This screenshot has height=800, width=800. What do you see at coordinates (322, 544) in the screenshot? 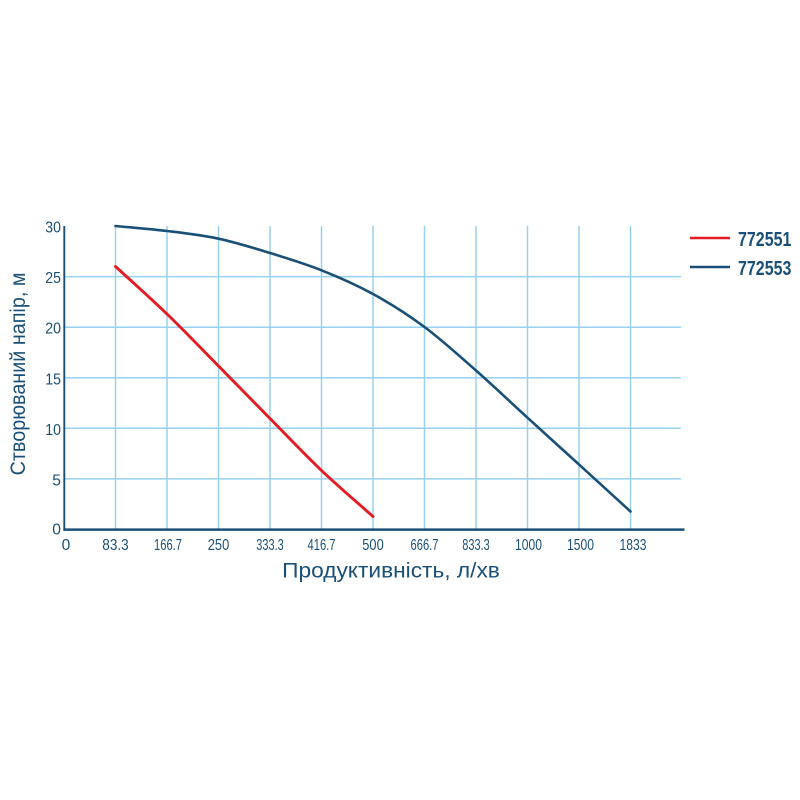
I see `svg-text: 416.7` at bounding box center [322, 544].